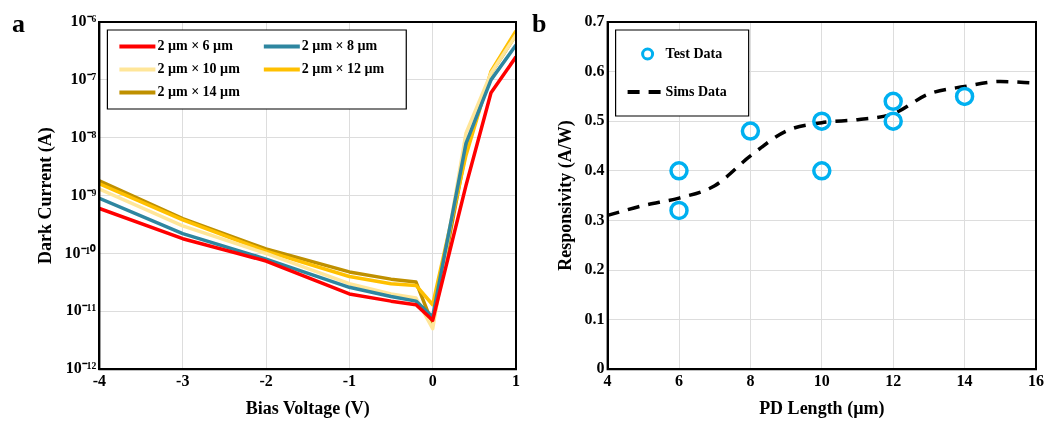 This screenshot has height=440, width=1059. What do you see at coordinates (81, 310) in the screenshot?
I see `y-tick-label: 10⁻¹¹` at bounding box center [81, 310].